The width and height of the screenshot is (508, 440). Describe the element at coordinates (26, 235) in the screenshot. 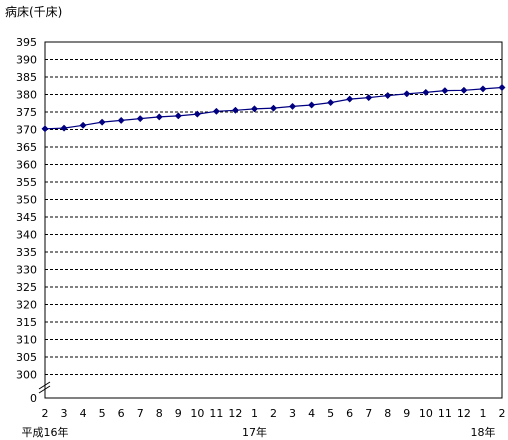

I see `y-tick-label: 340` at that location.